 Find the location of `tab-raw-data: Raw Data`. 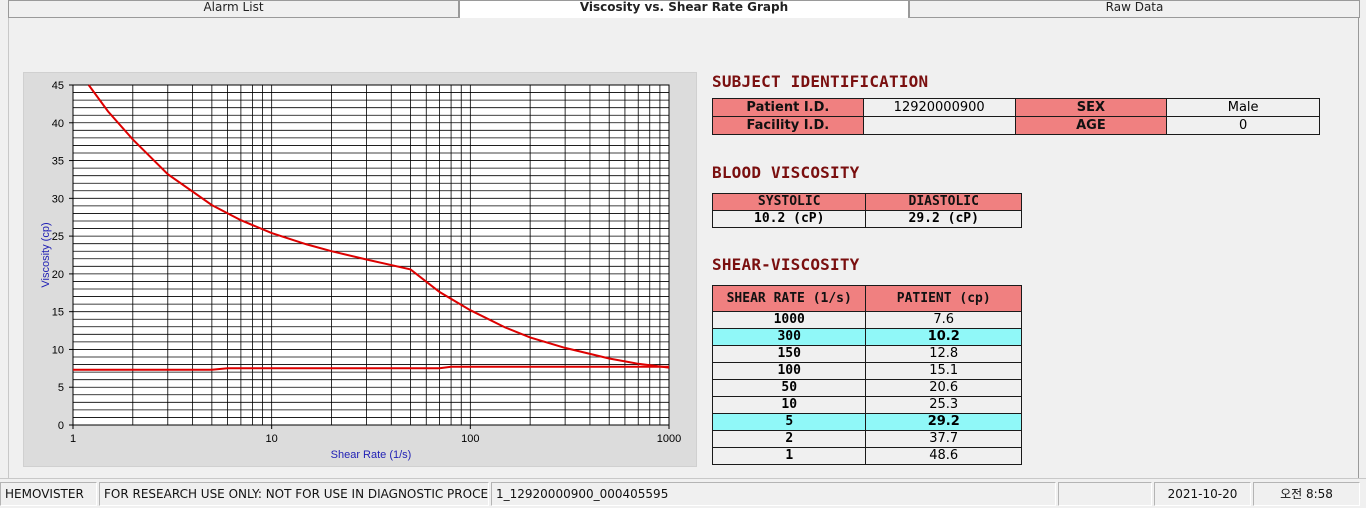

tab-raw-data: Raw Data is located at coordinates (1134, 9).